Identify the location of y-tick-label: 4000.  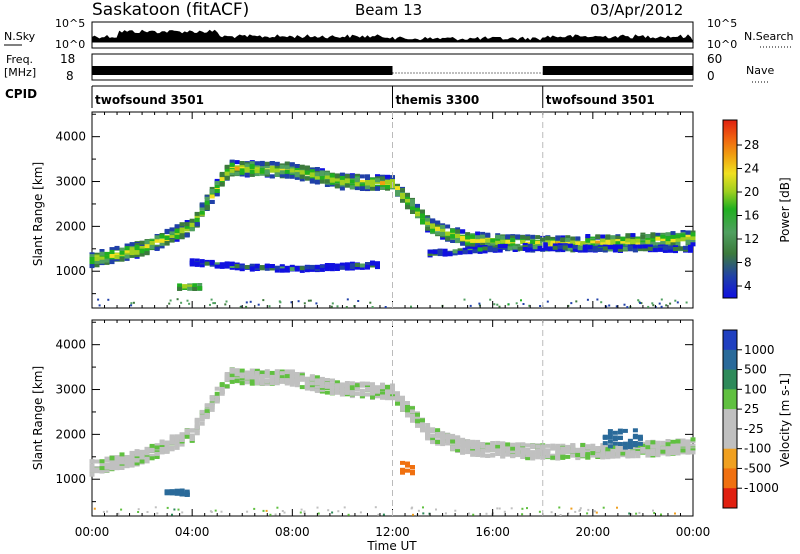
(70, 137).